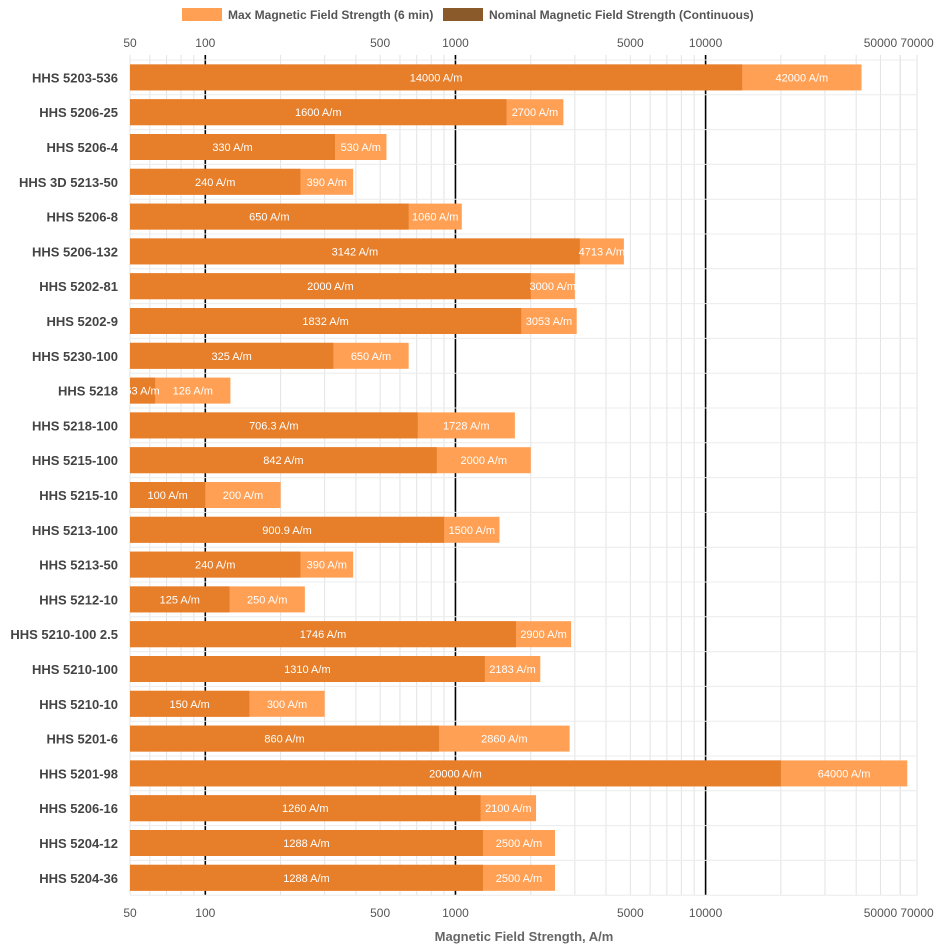  I want to click on bar-label-max: 2000 A/m, so click(484, 461).